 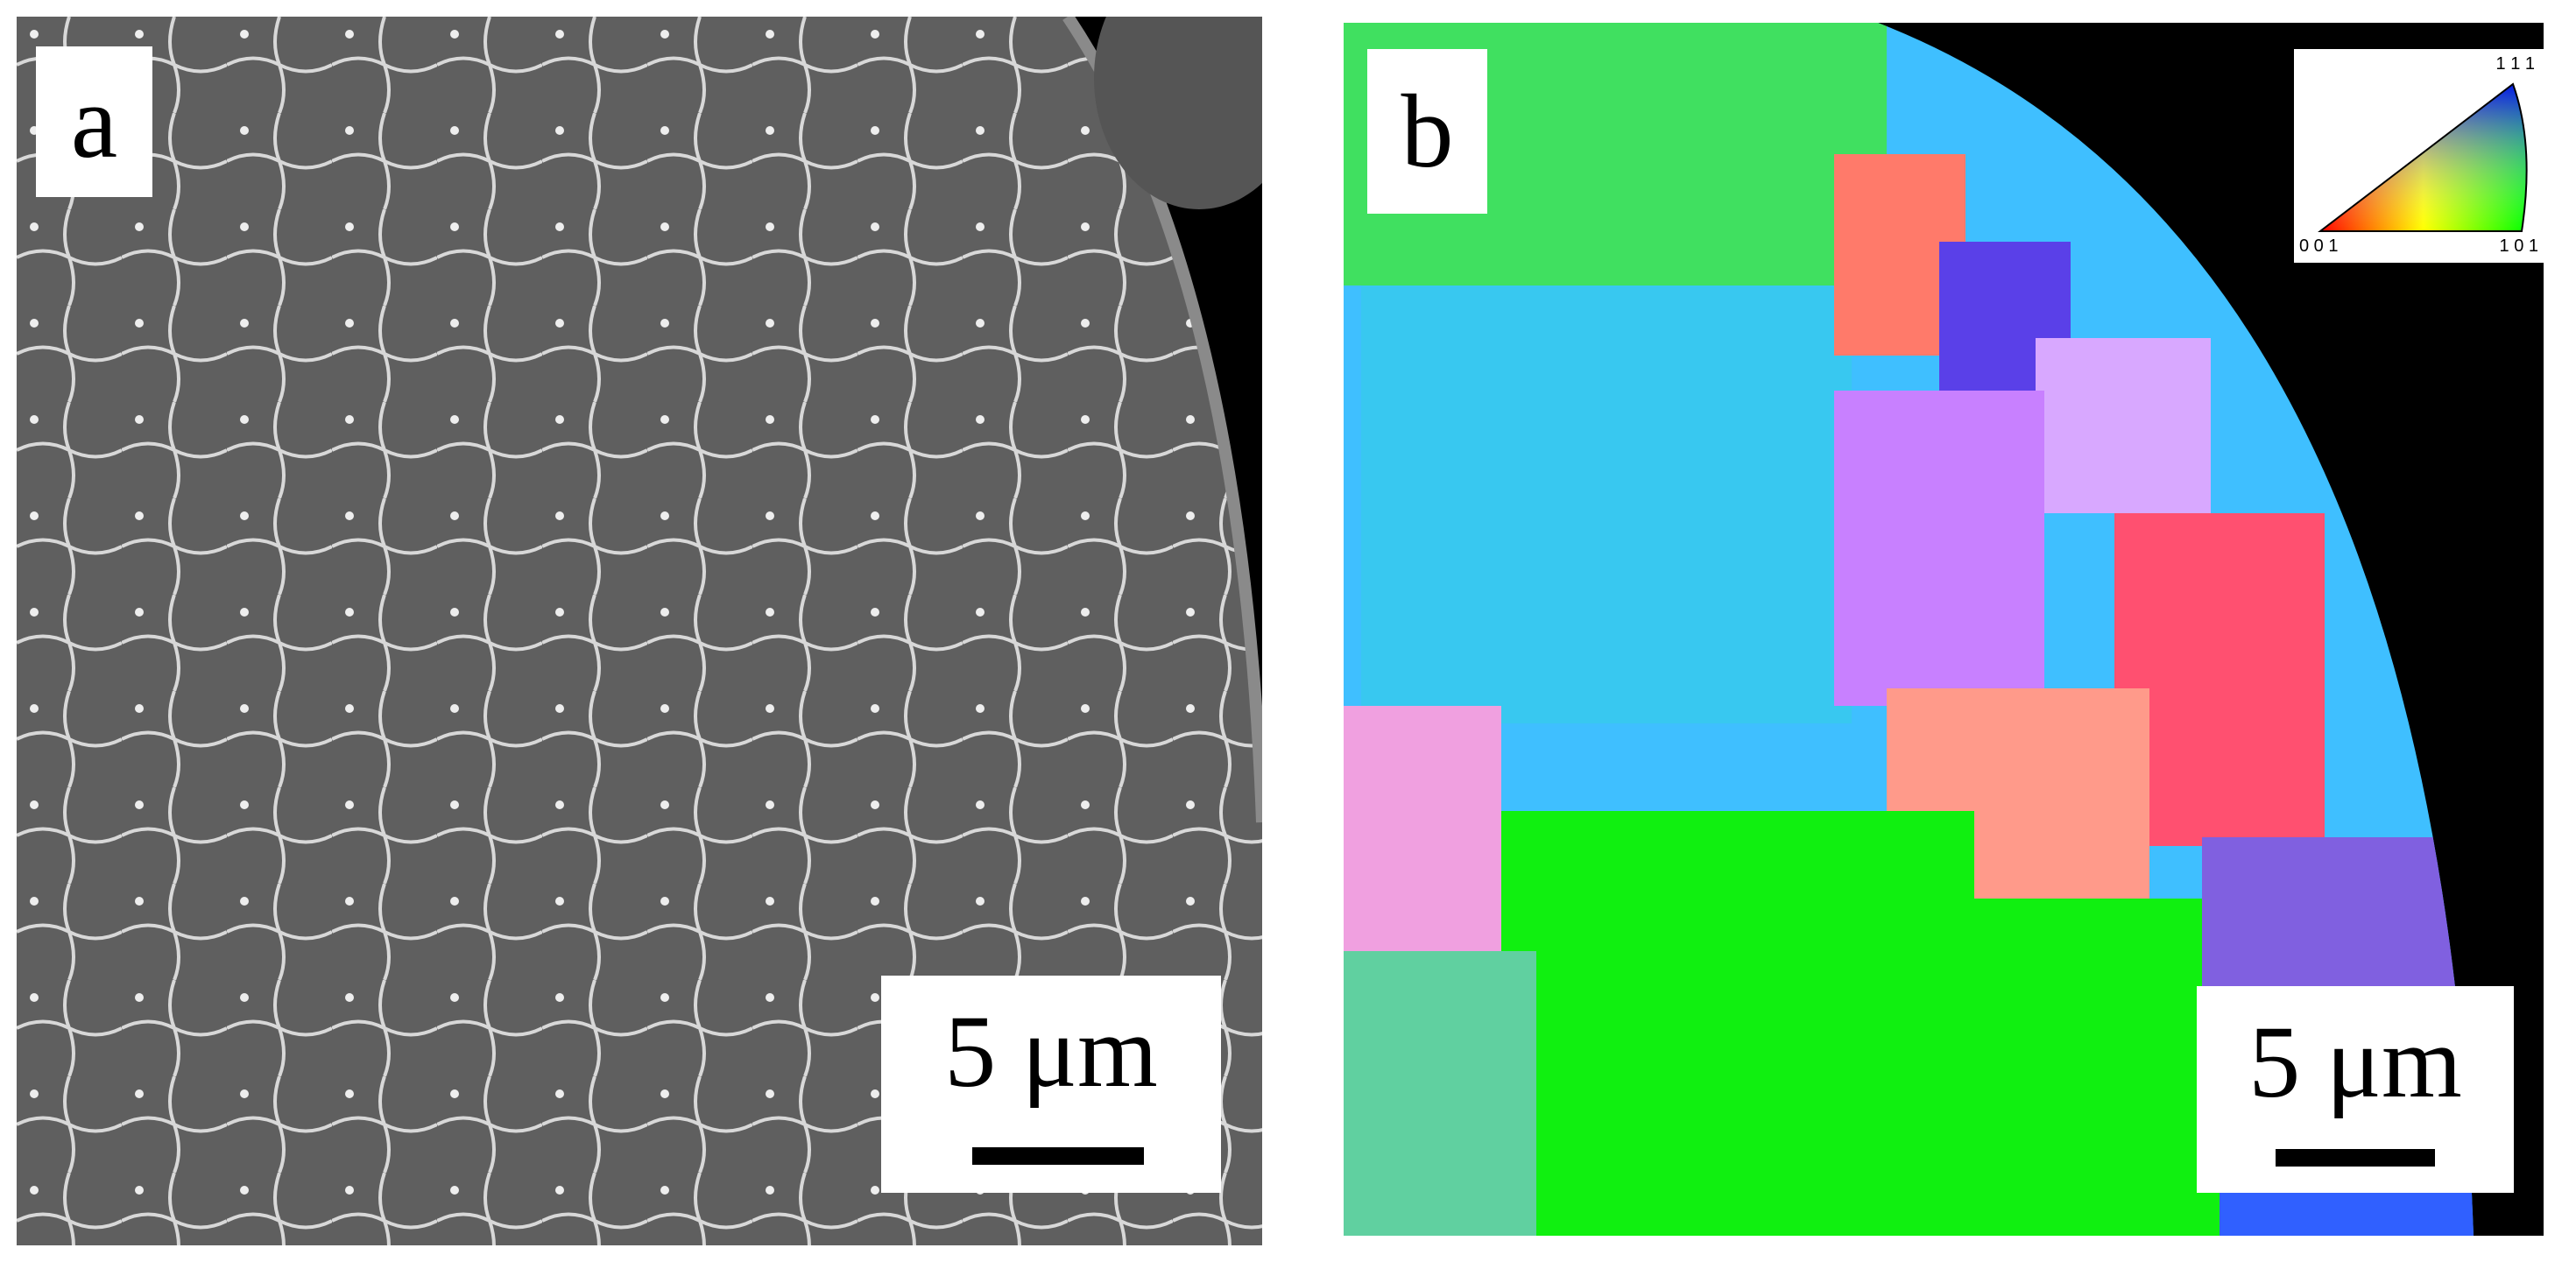 I want to click on ipf-triangle, so click(x=2423, y=157).